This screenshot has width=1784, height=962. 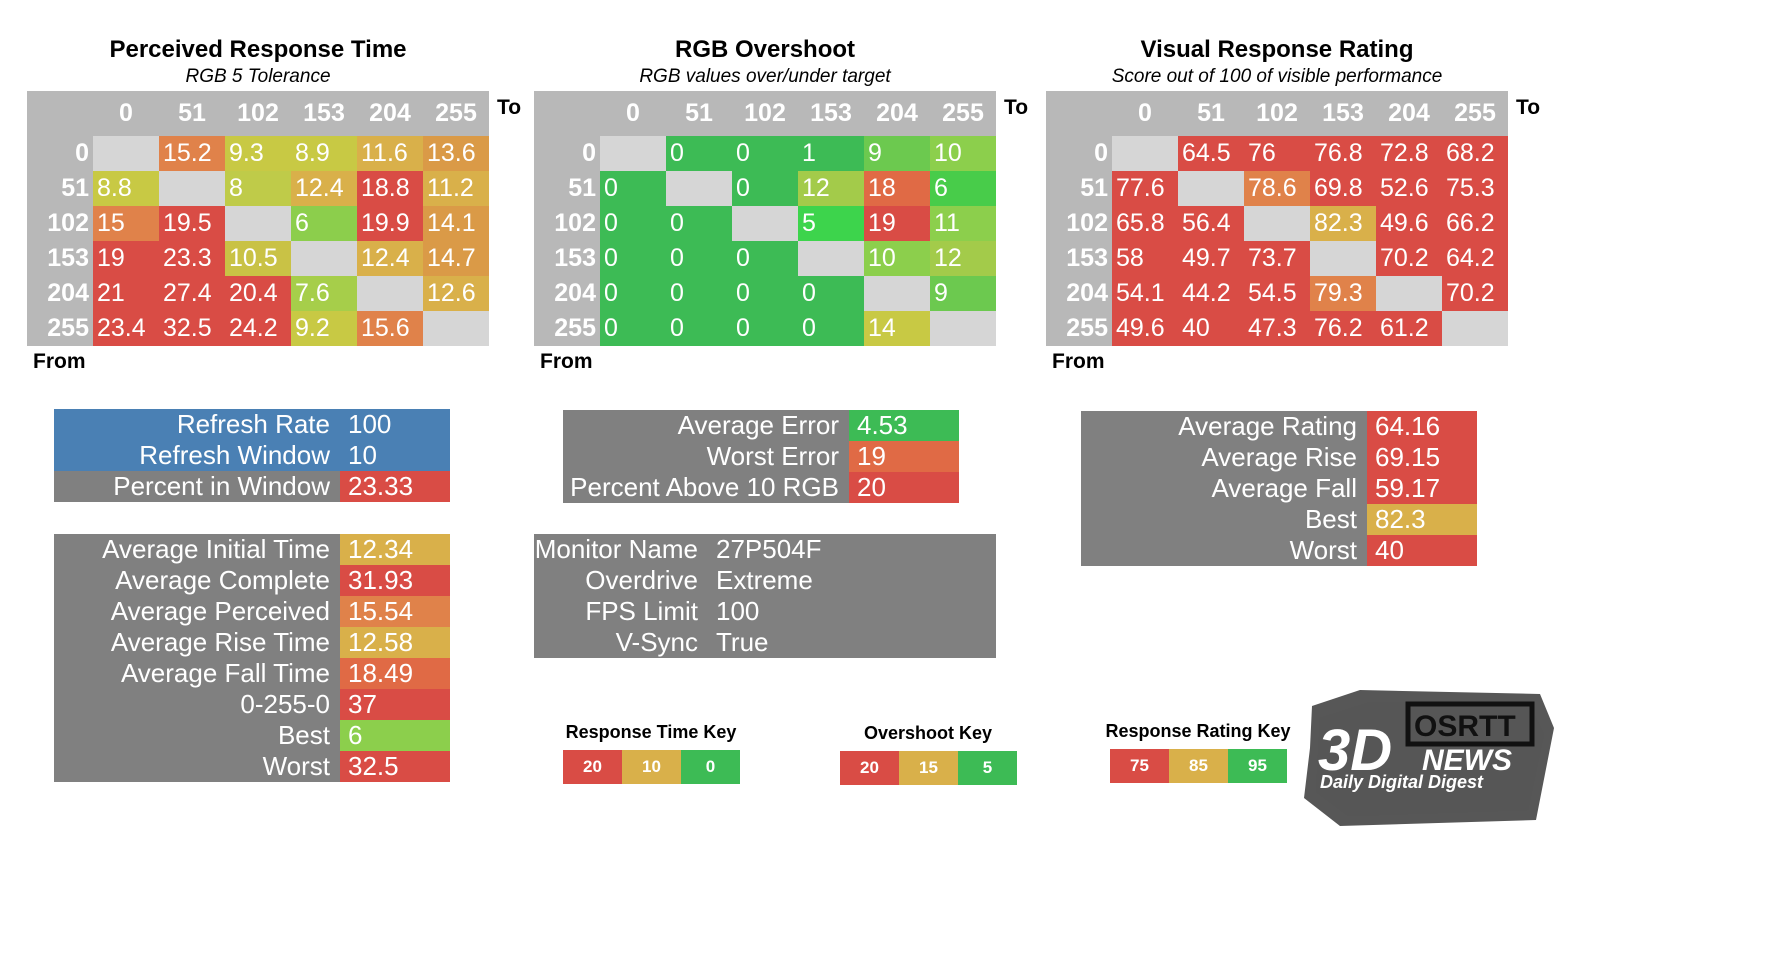 I want to click on stat-row: Average Fall 59.17, so click(x=1279, y=488).